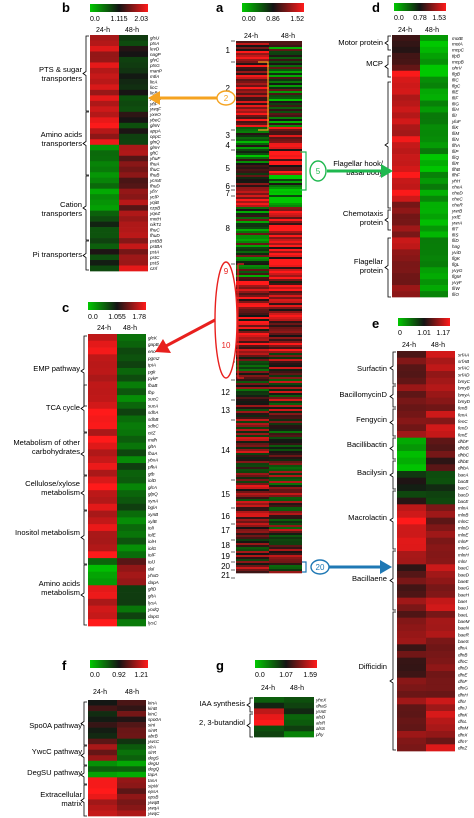 The image size is (474, 818). I want to click on e-cell-r45-c0, so click(411, 655).